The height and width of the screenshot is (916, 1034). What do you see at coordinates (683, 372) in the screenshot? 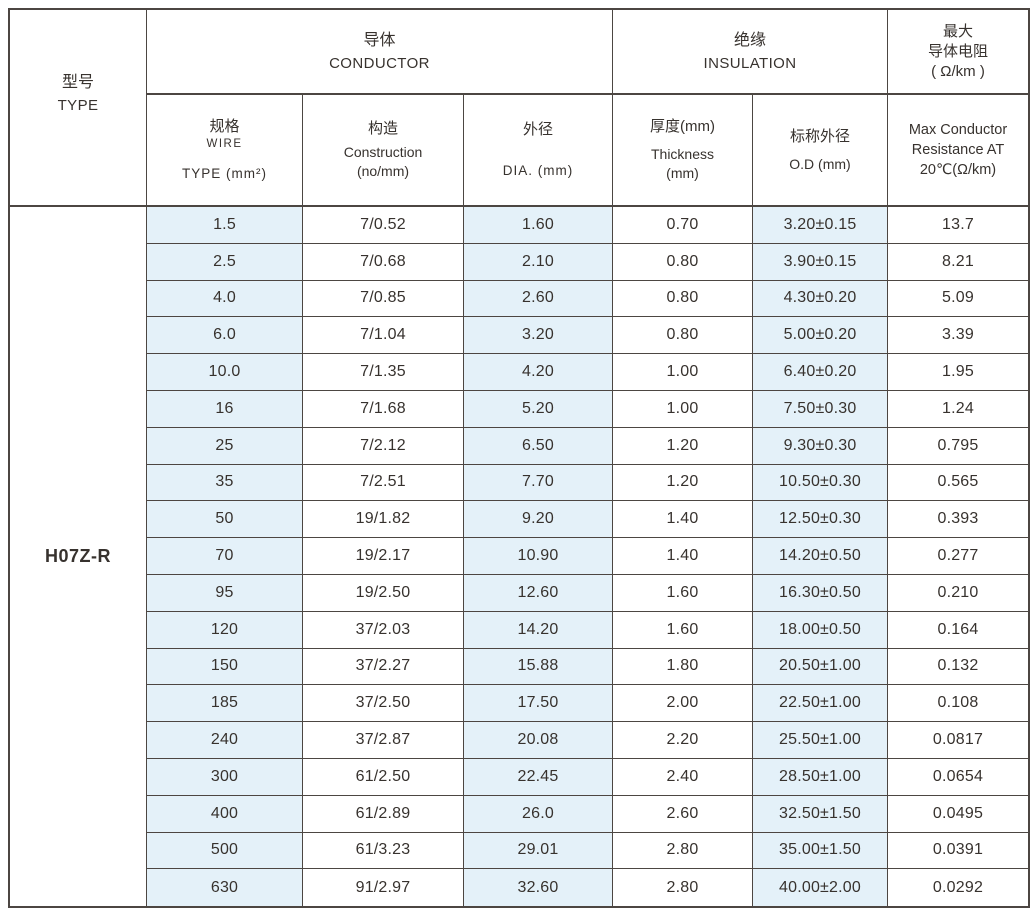
I see `data-cell-thickness_mm-row5: 1.00` at bounding box center [683, 372].